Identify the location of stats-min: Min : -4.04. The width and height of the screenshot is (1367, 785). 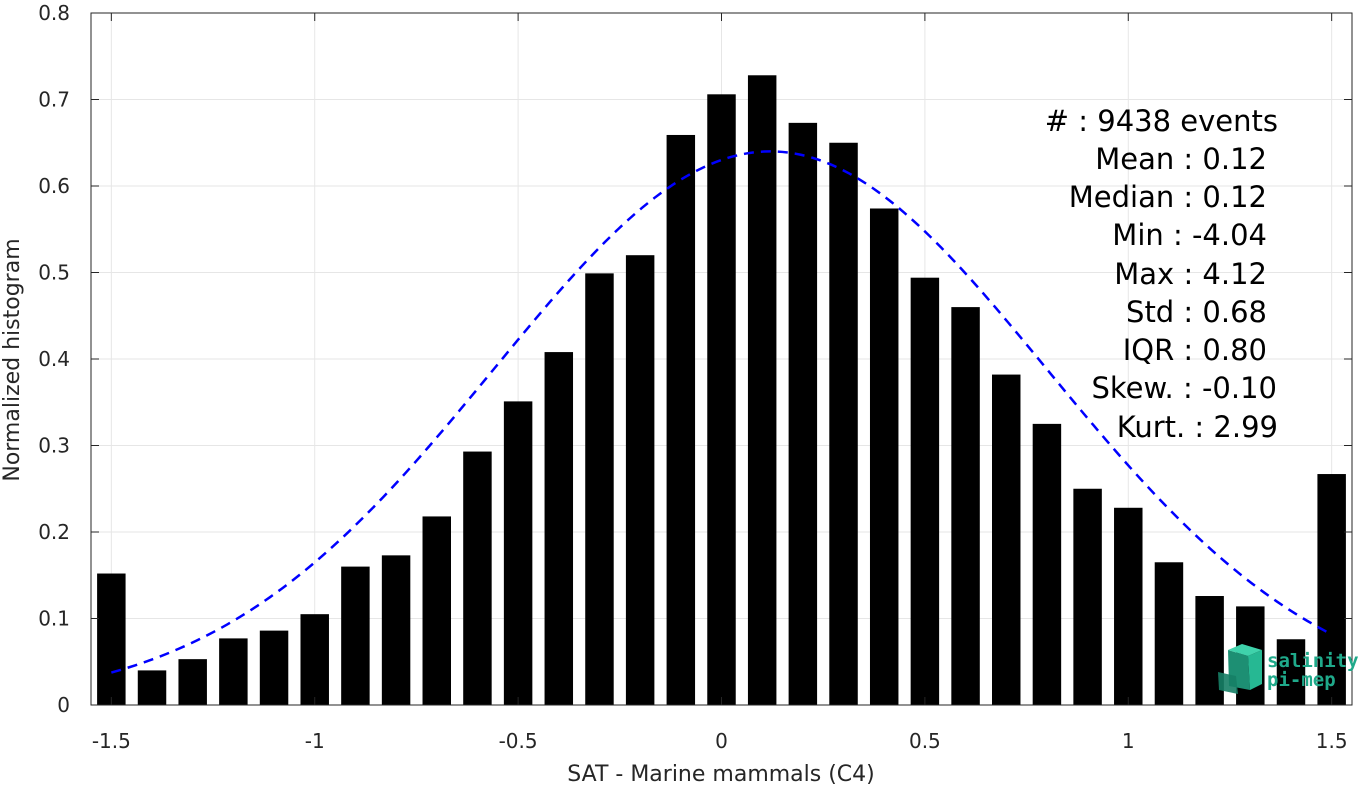
(1189, 235).